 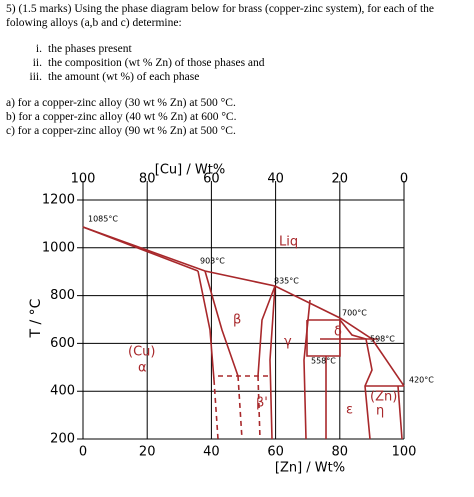 What do you see at coordinates (103, 219) in the screenshot?
I see `annotation: 1085°C` at bounding box center [103, 219].